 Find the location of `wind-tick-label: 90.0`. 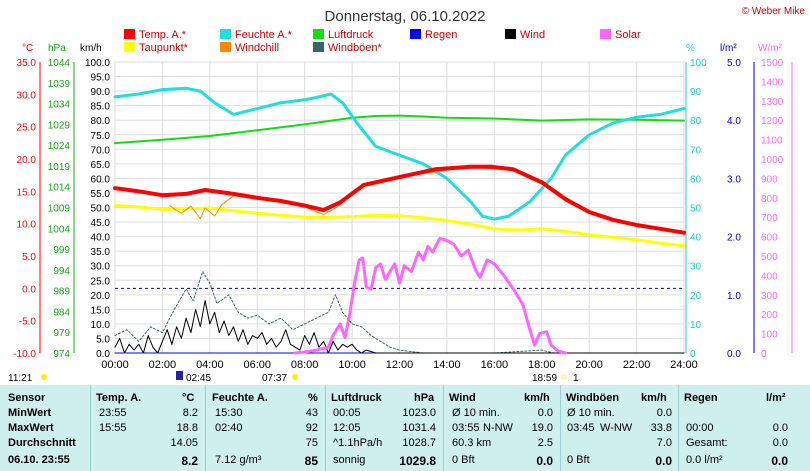

wind-tick-label: 90.0 is located at coordinates (101, 92).